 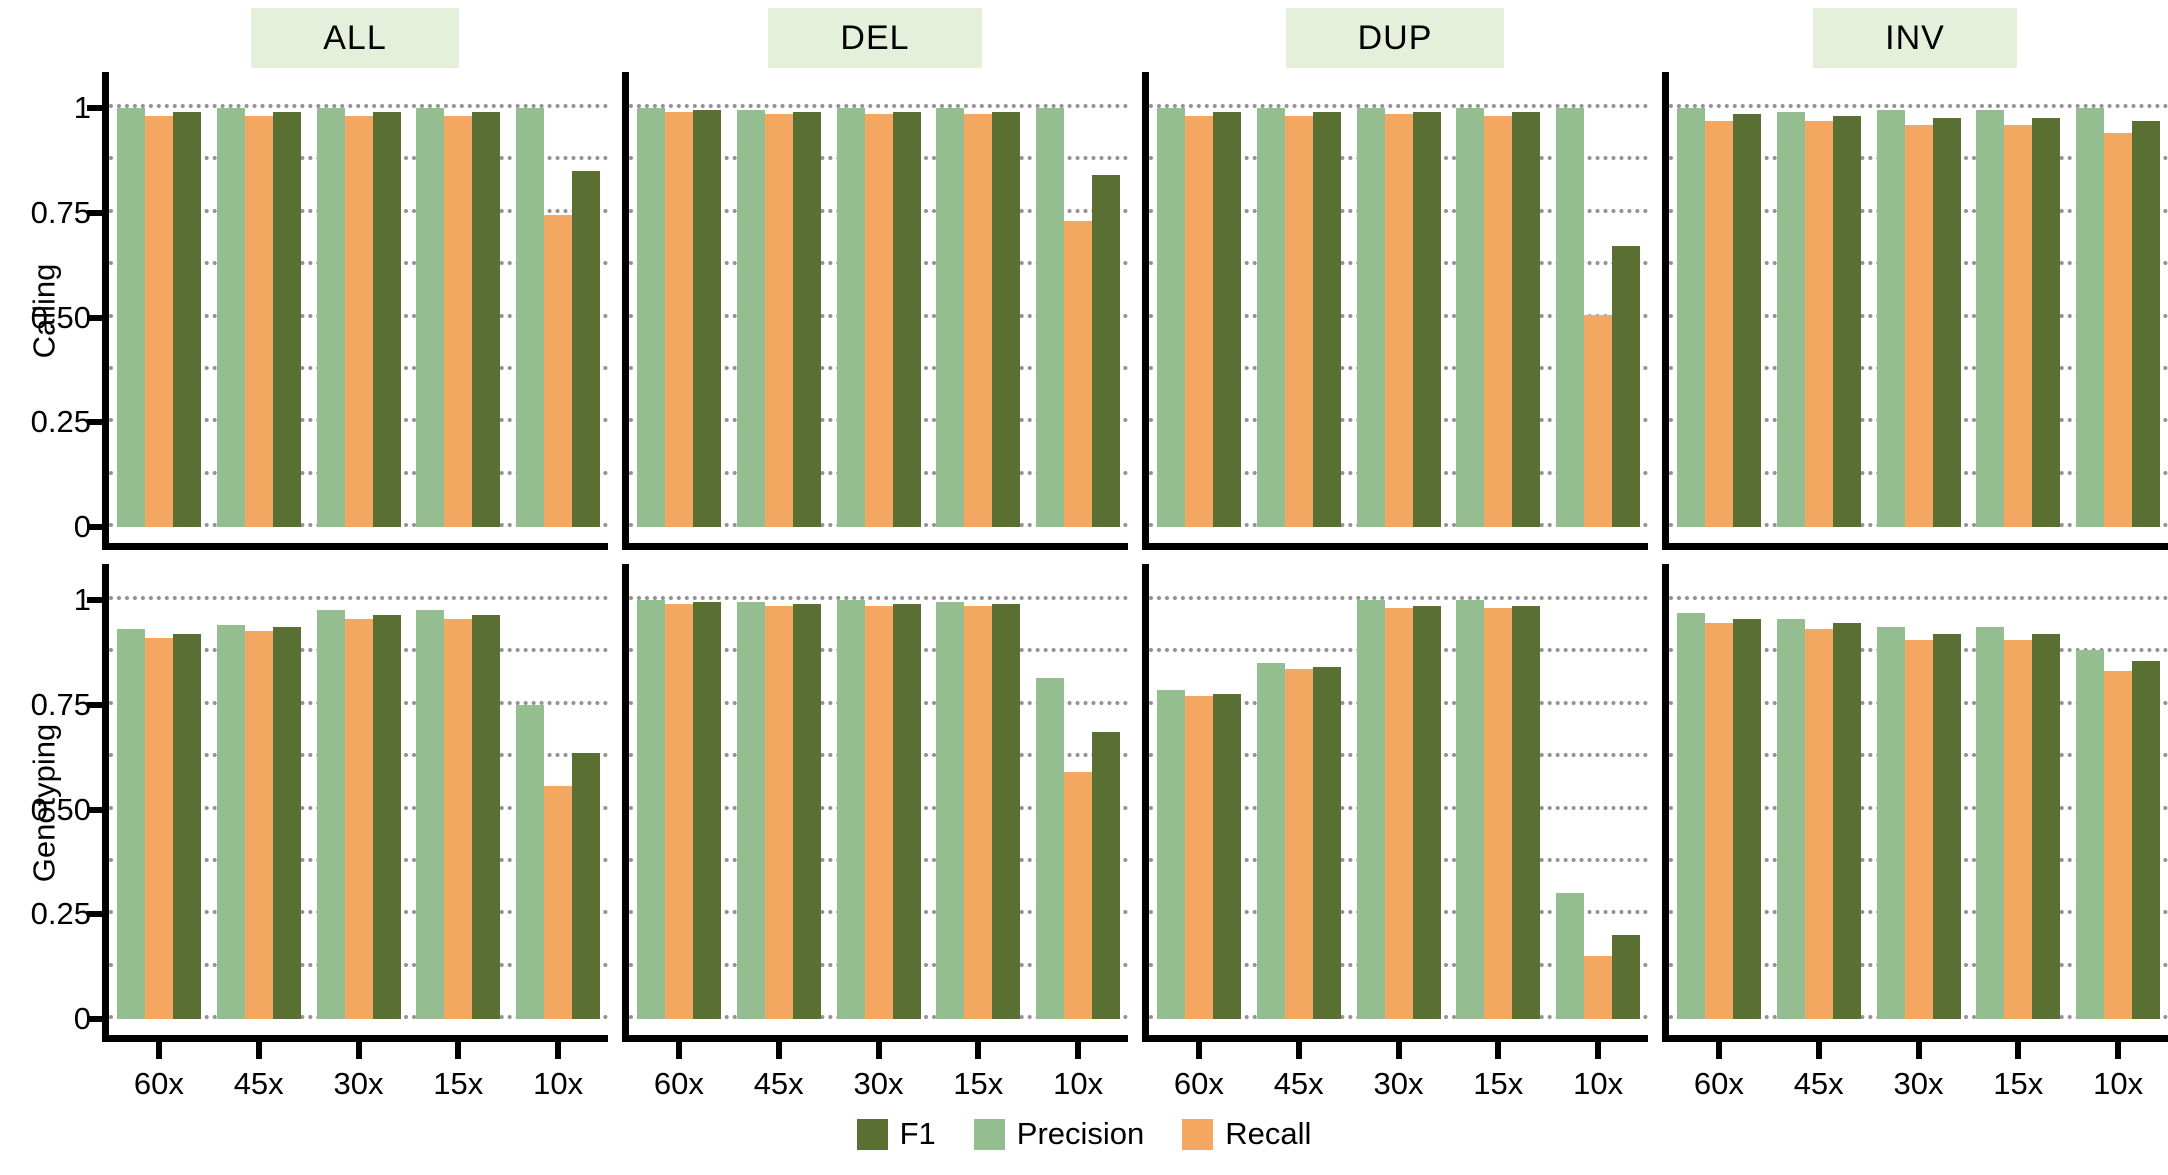 I want to click on y-tick-label: 0, so click(x=82, y=526).